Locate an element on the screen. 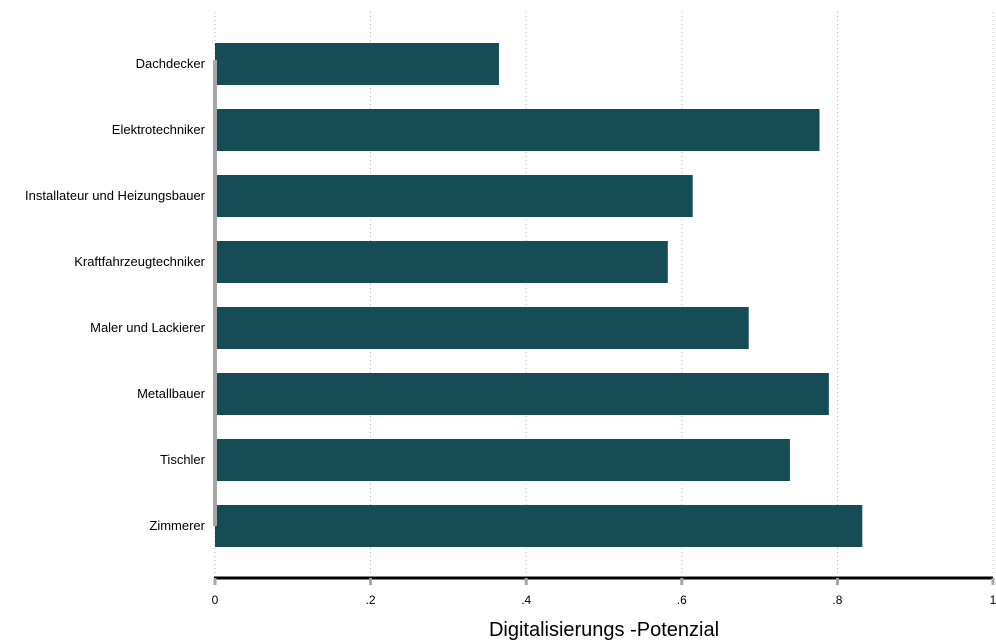 This screenshot has height=641, width=996. x-tick-label: 1 is located at coordinates (993, 600).